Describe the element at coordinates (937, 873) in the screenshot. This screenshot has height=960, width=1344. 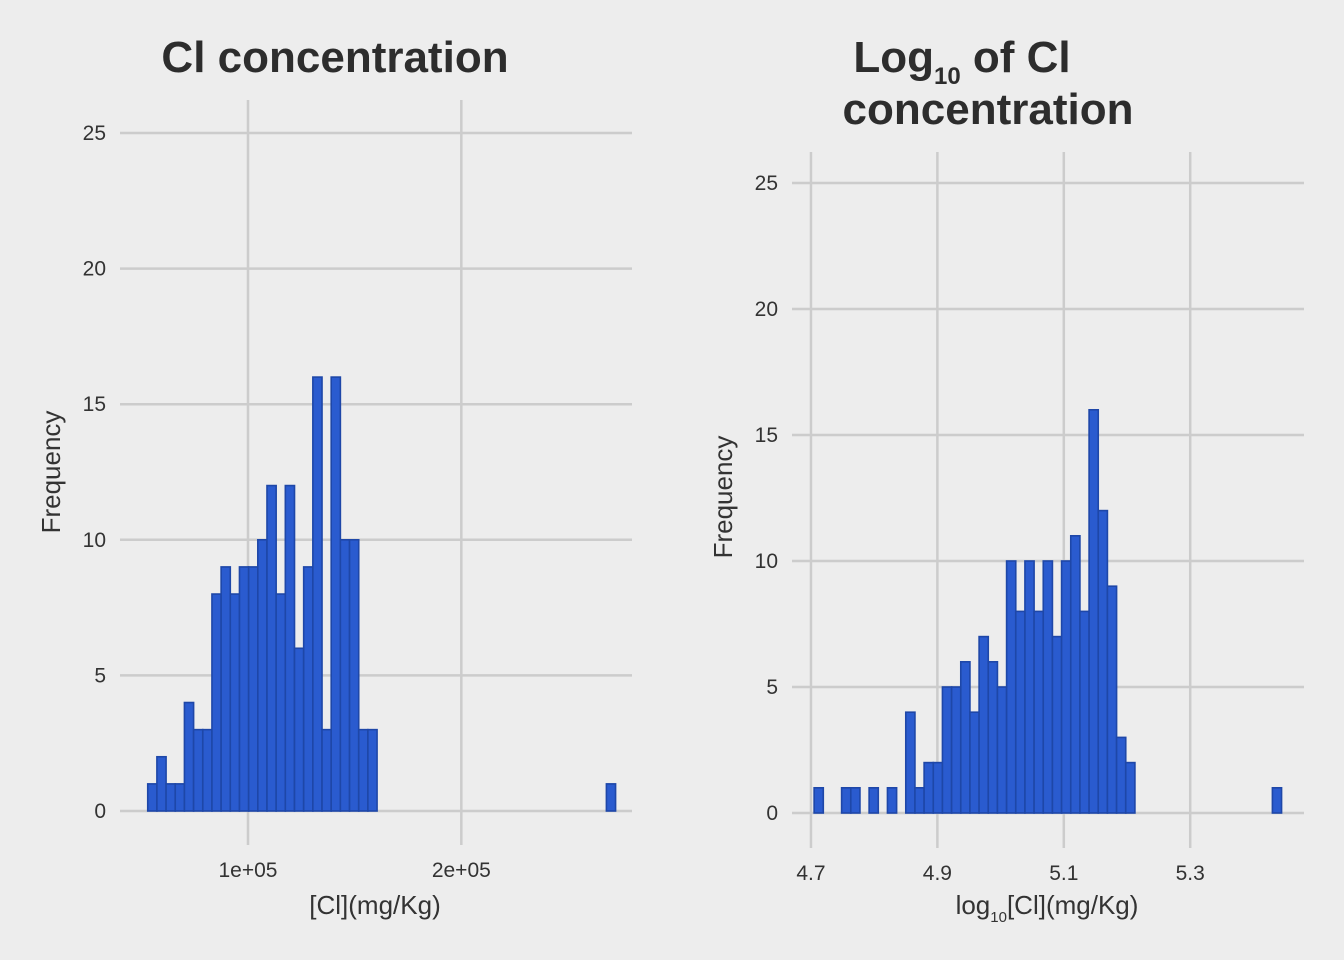
I see `x-tick-label: 4.9` at that location.